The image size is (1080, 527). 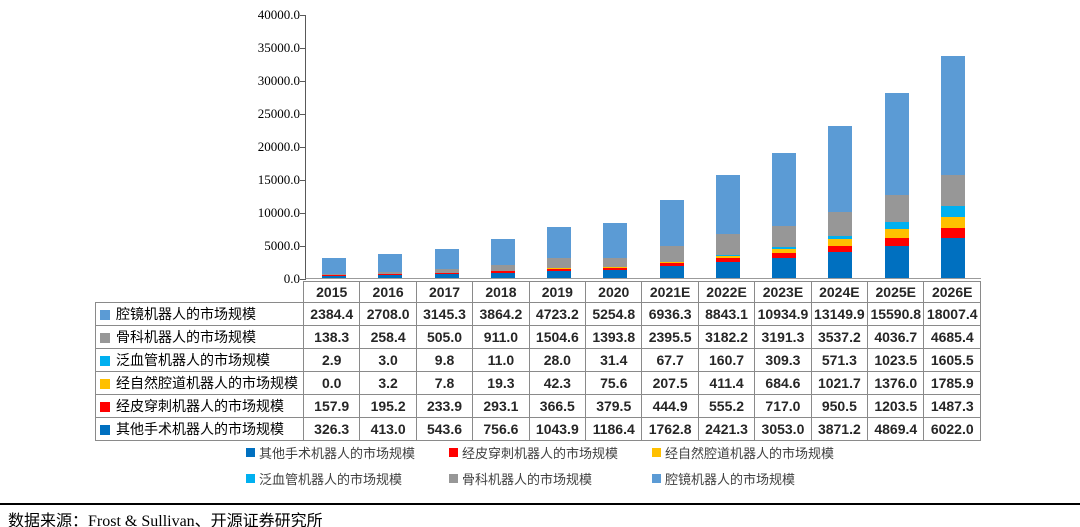 What do you see at coordinates (557, 429) in the screenshot?
I see `table-value-cell: 1043.9` at bounding box center [557, 429].